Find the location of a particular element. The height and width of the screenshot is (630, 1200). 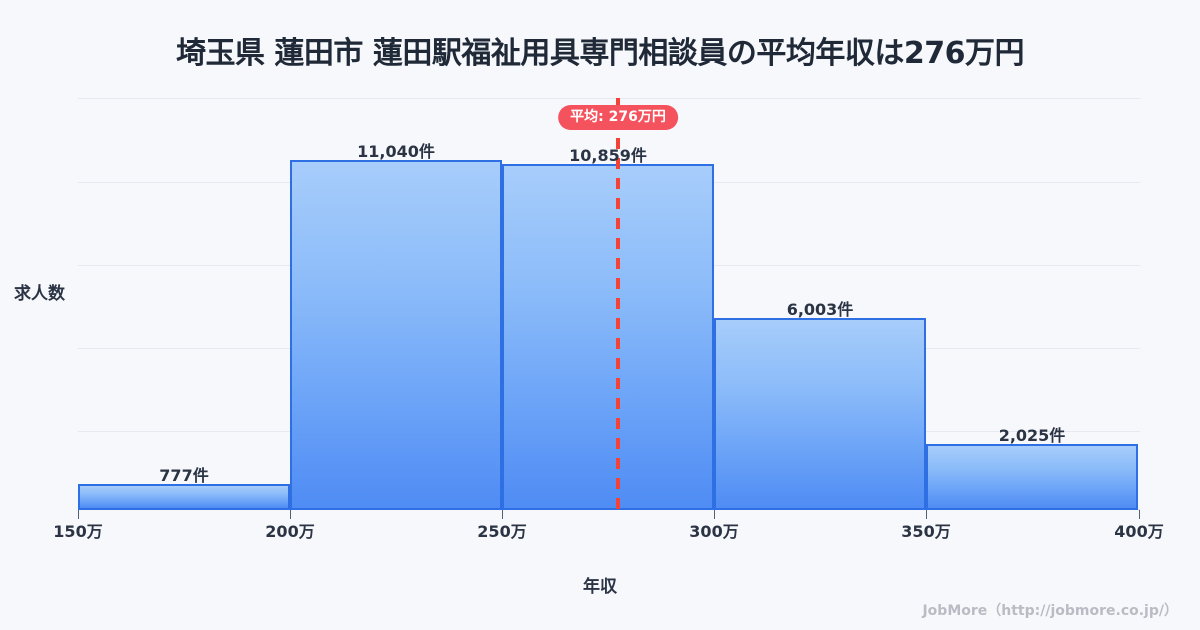

gridline is located at coordinates (609, 98).